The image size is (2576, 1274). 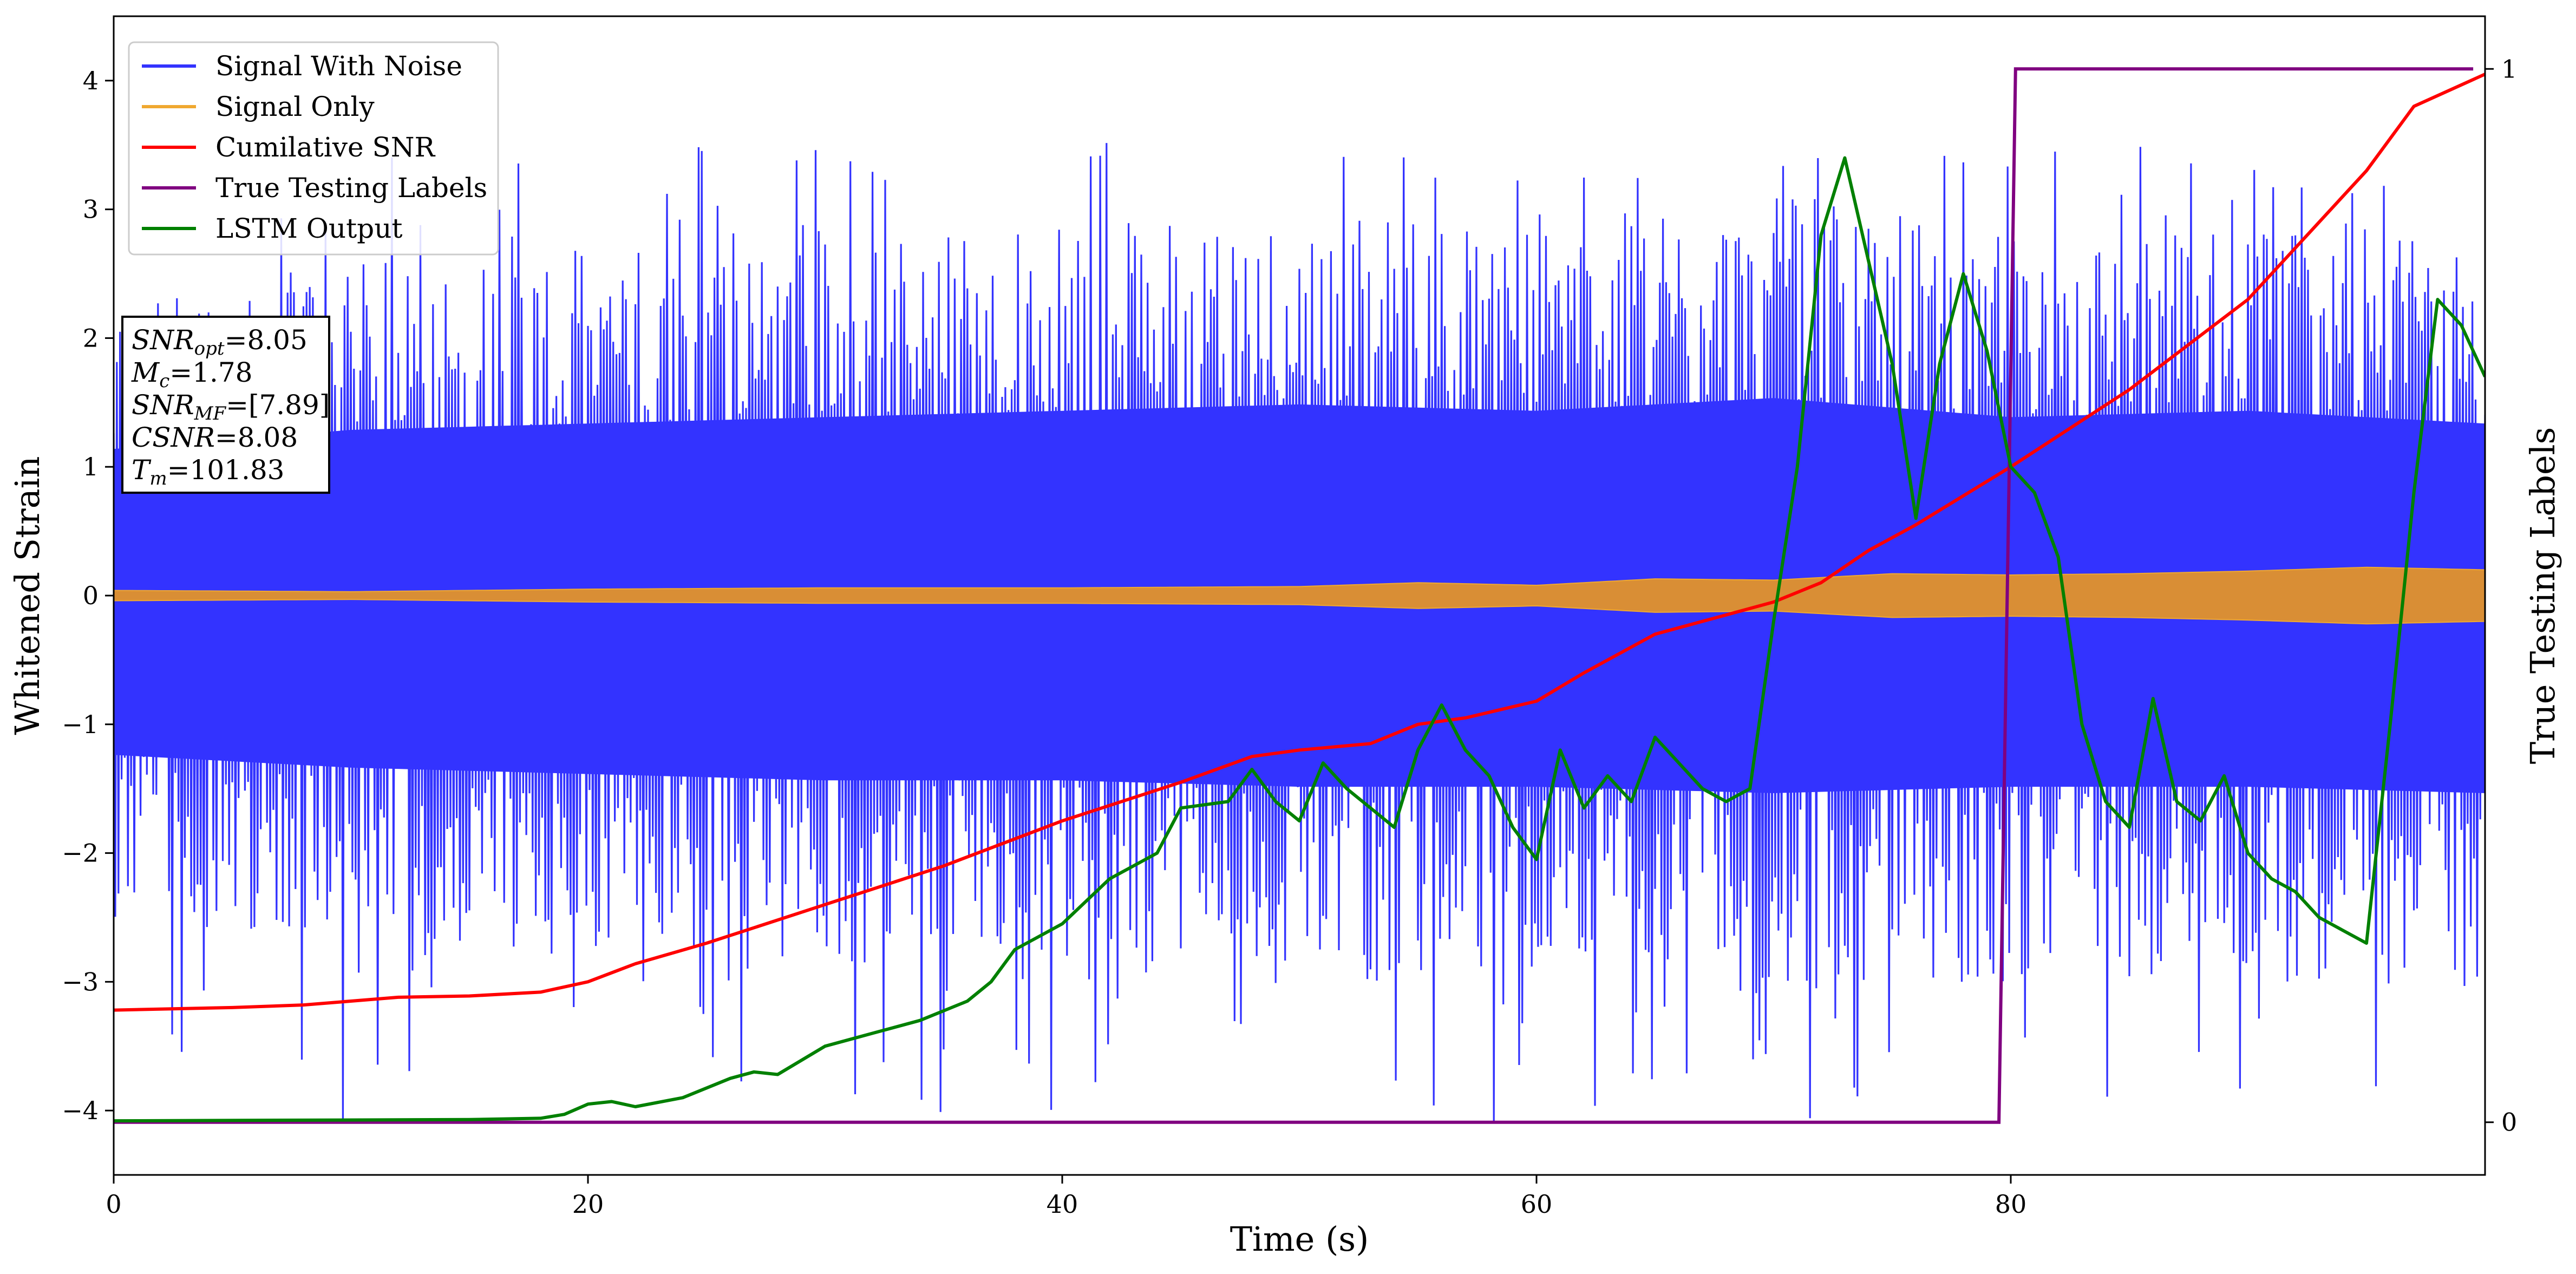 What do you see at coordinates (1300, 1239) in the screenshot?
I see `x-axis-label: Time (s)` at bounding box center [1300, 1239].